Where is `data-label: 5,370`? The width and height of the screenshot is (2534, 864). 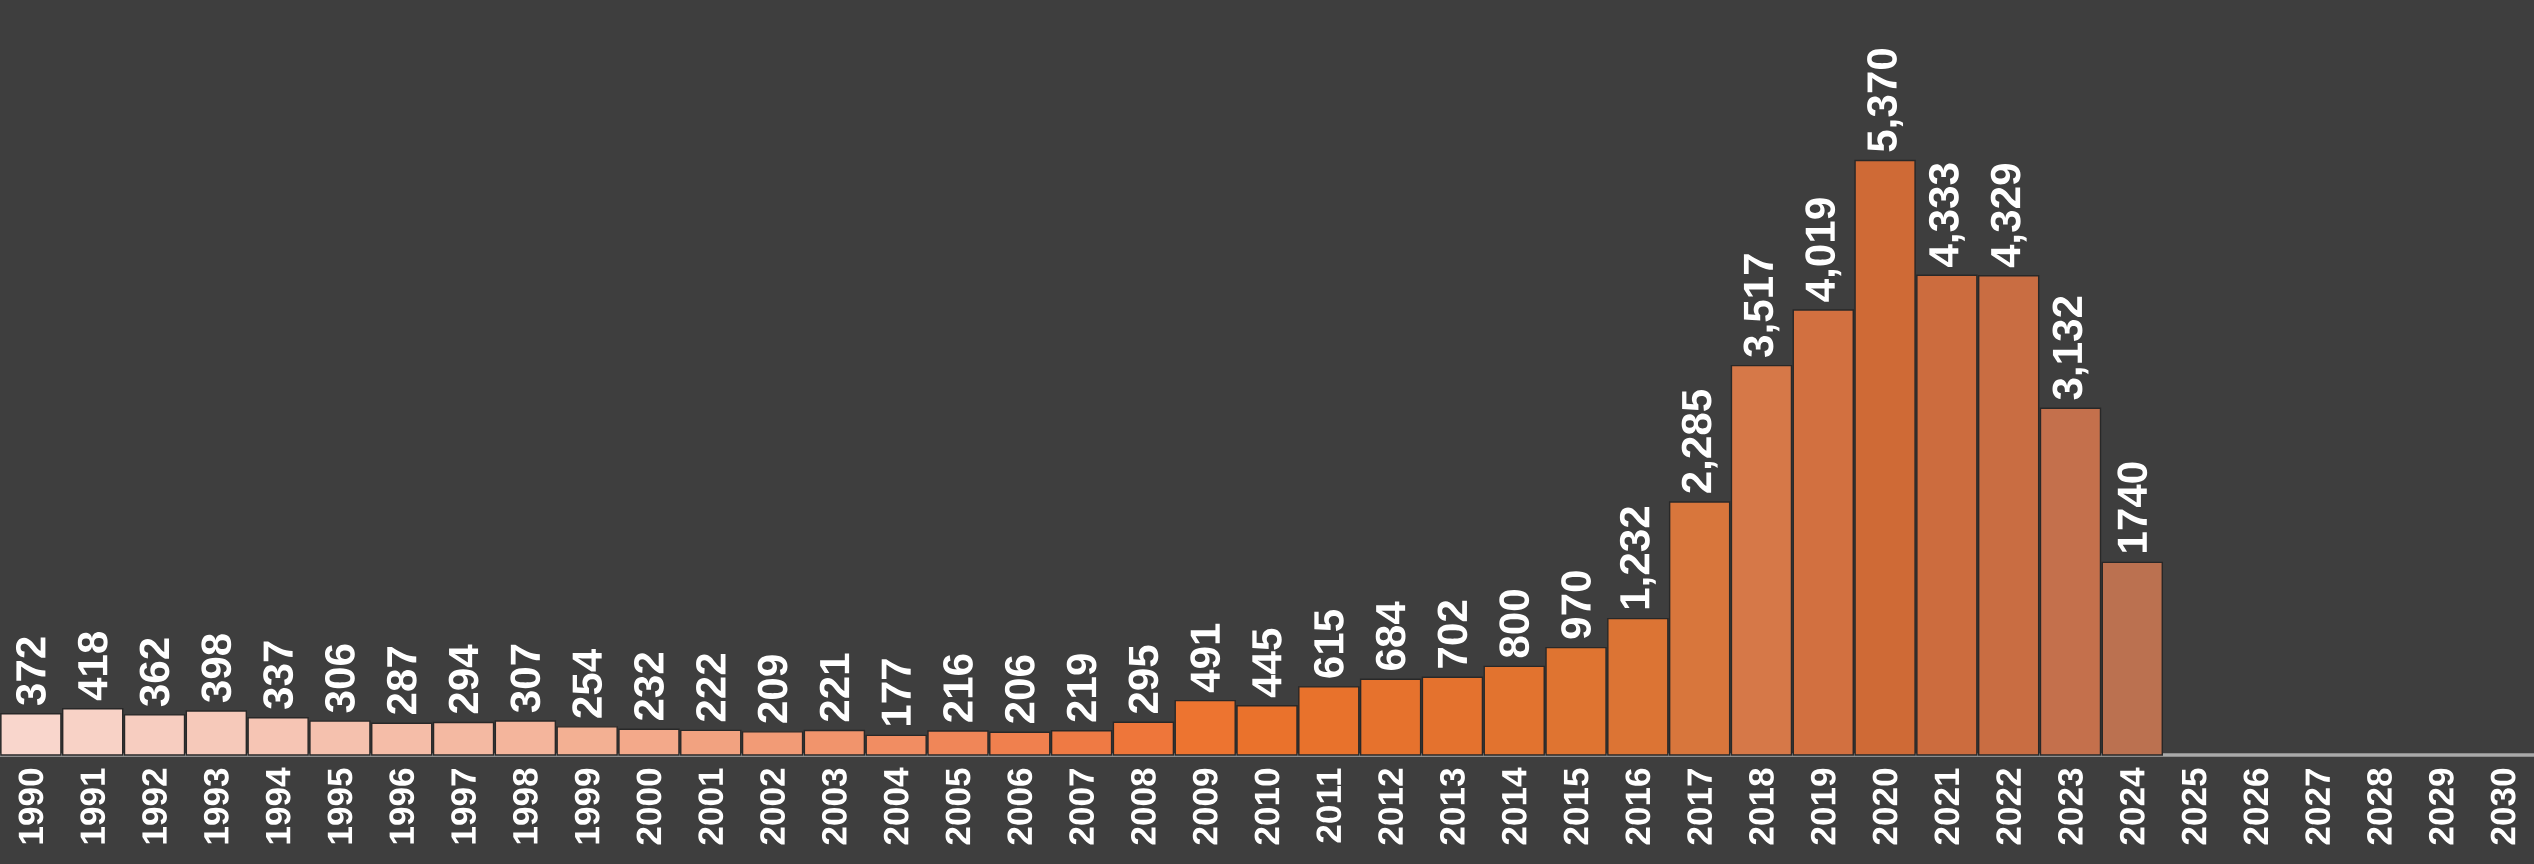 data-label: 5,370 is located at coordinates (1885, 100).